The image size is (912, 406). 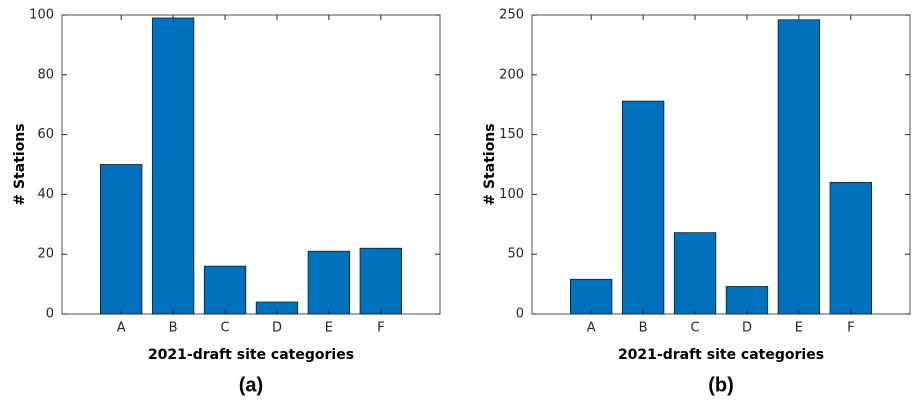 I want to click on panel-caption: (a), so click(x=251, y=385).